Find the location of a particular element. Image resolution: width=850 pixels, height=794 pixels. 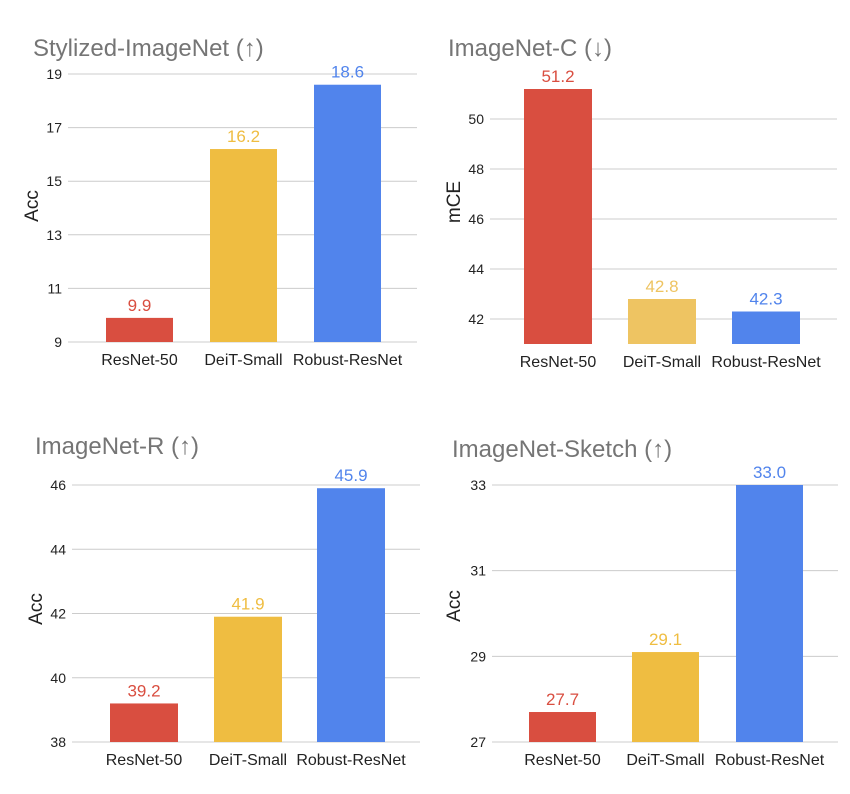

data-label: 45.9 is located at coordinates (350, 475).